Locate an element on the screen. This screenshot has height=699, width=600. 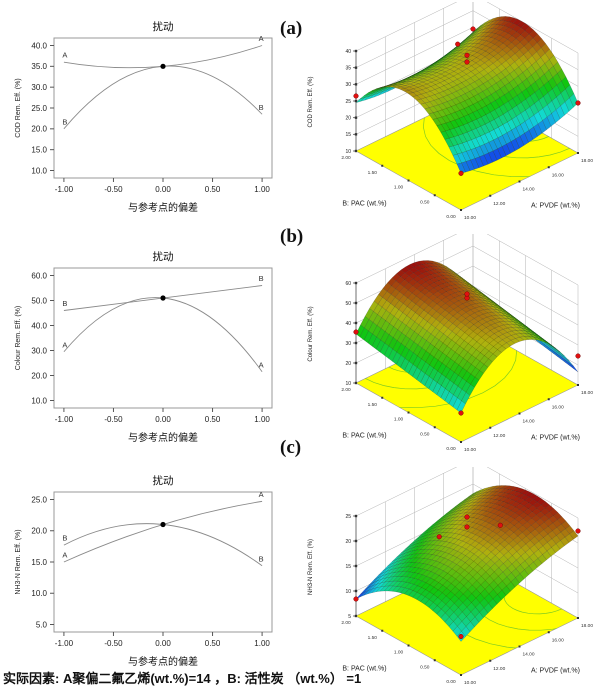
svg-text: Colour Rem. Eff. (%) is located at coordinates (311, 333).